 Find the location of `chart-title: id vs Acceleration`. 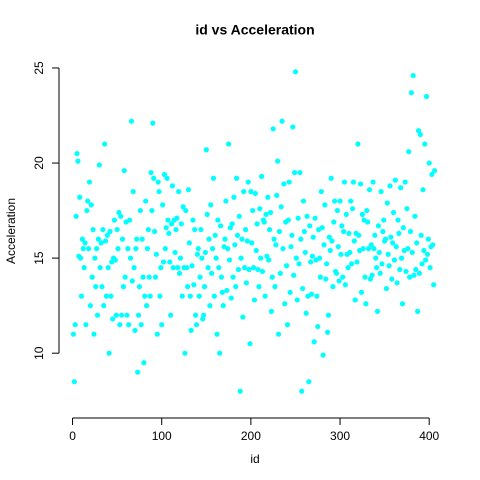

chart-title: id vs Acceleration is located at coordinates (254, 30).